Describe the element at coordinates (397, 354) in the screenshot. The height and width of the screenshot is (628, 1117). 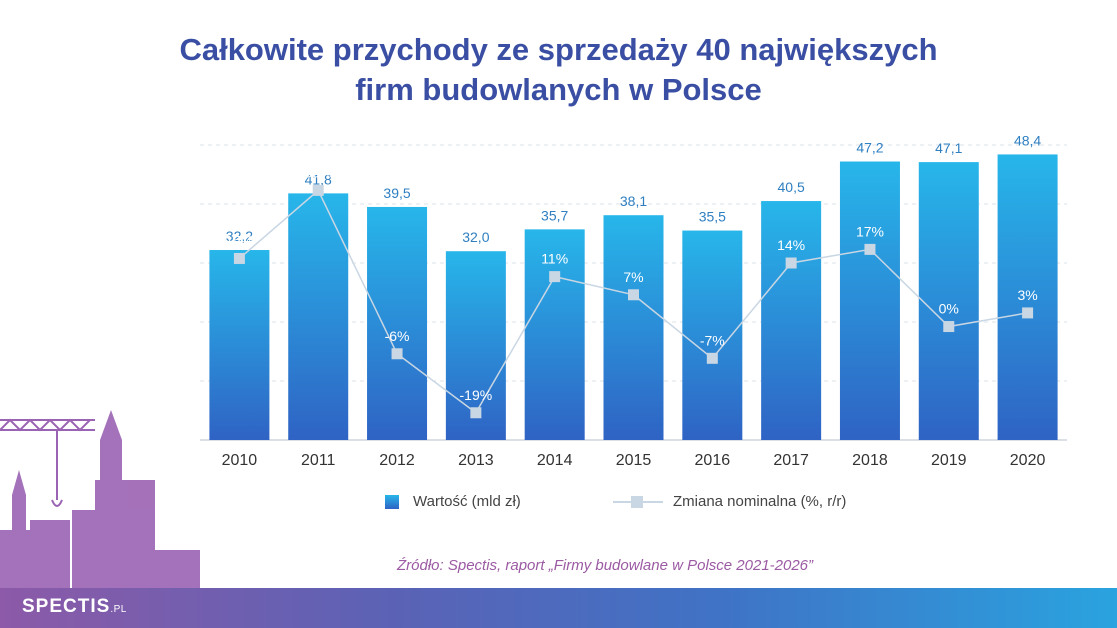
I see `change-marker-2012` at that location.